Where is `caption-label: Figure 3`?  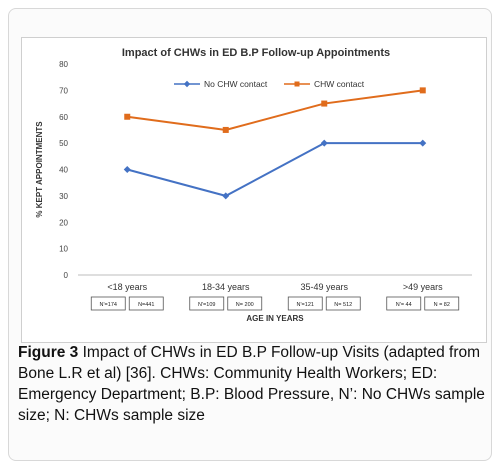
caption-label: Figure 3 is located at coordinates (48, 352).